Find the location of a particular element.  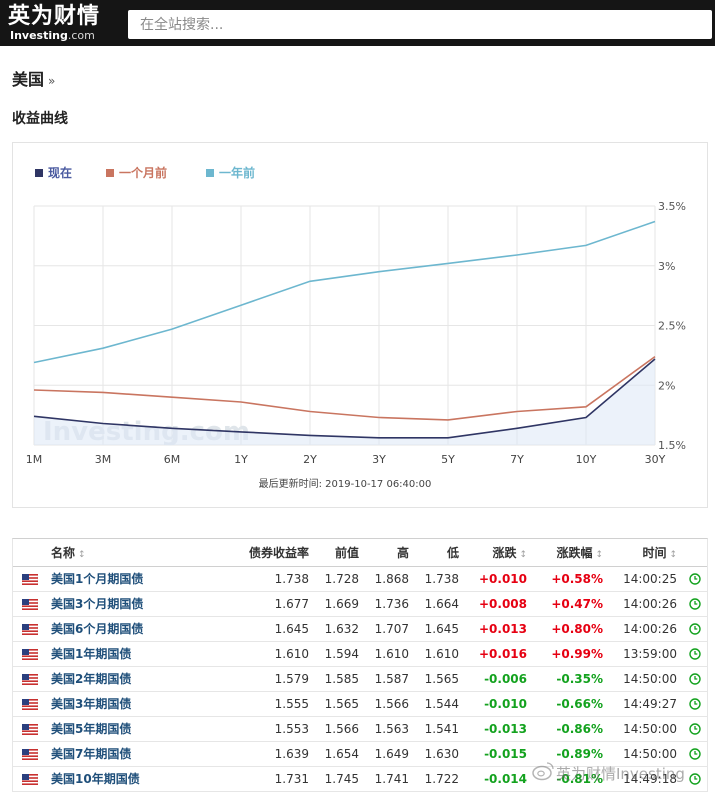

change-pct-cell: +0.47% is located at coordinates (569, 604).